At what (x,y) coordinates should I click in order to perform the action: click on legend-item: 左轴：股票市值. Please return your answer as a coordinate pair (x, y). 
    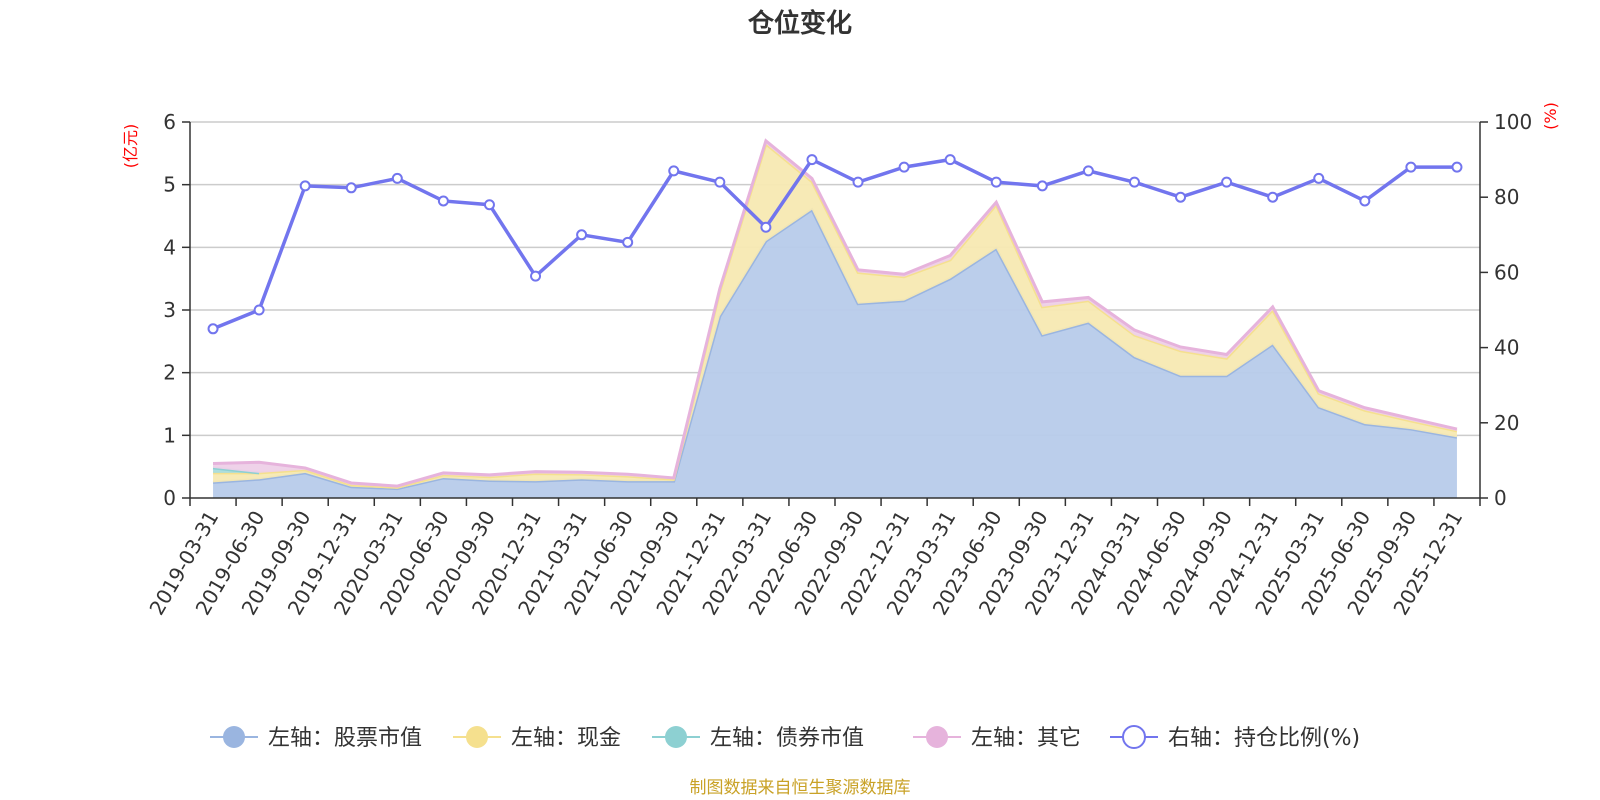
    Looking at the image, I should click on (316, 738).